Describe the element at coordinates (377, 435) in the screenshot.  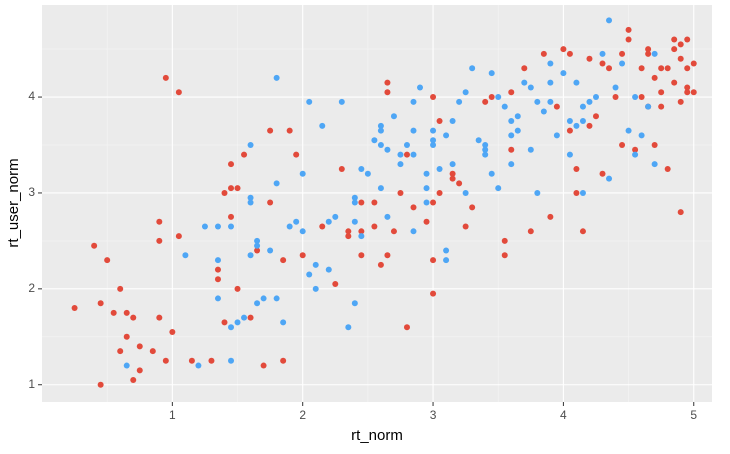
I see `x-axis-title: rt_norm` at that location.